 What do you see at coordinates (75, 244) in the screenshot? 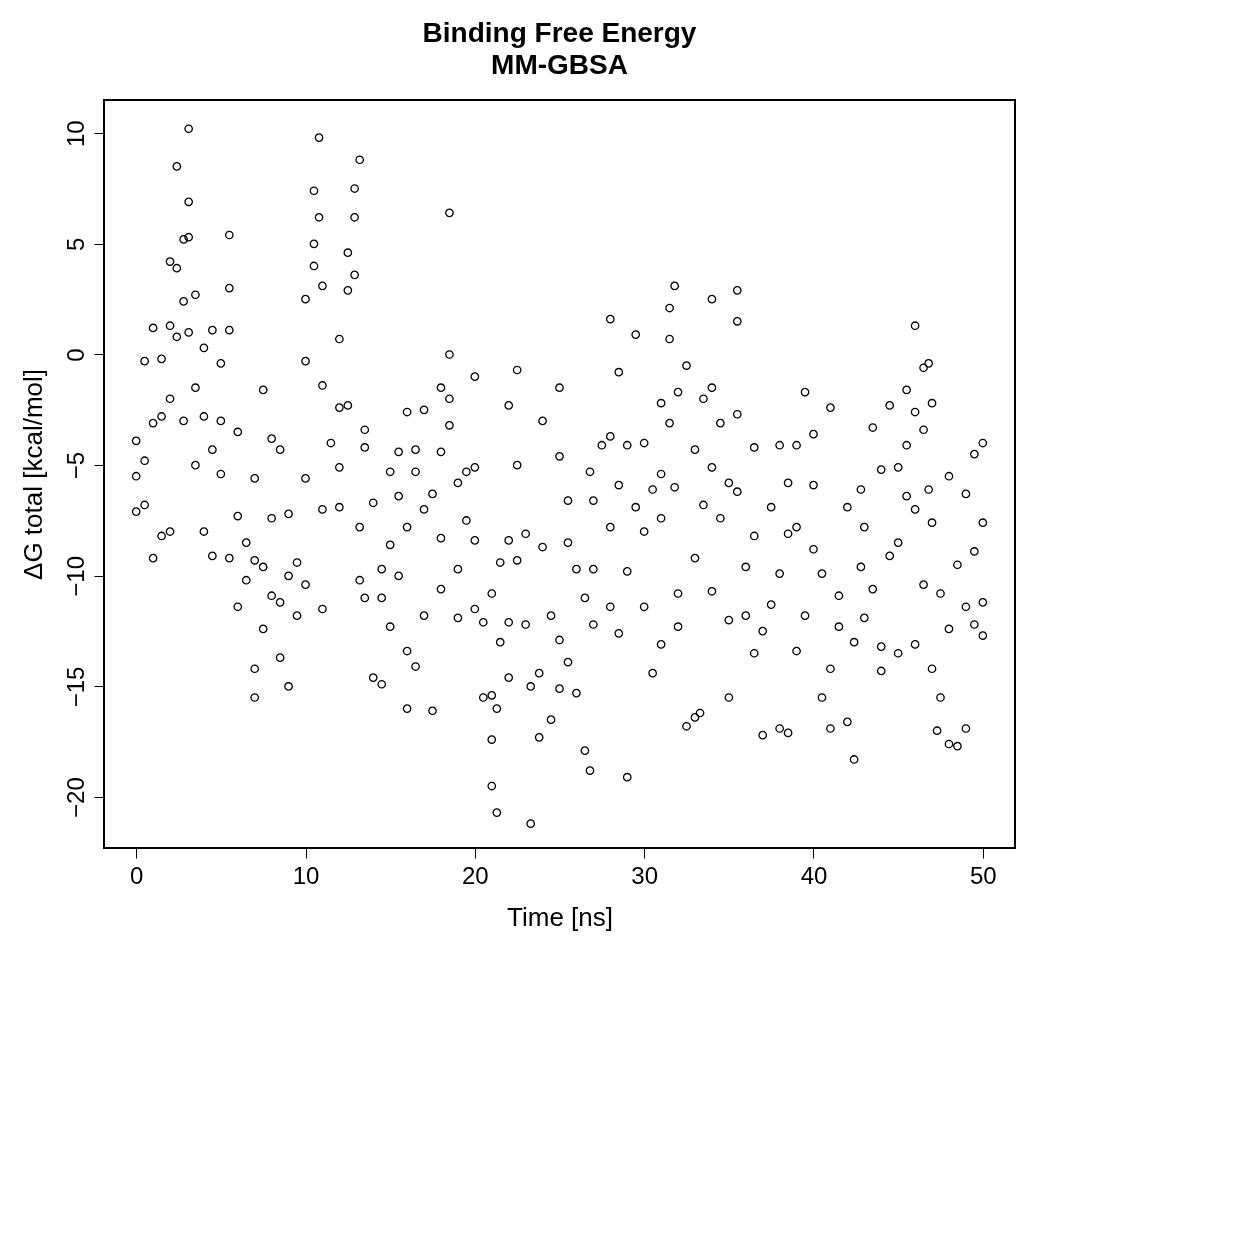
I see `y-tick-label: 5` at bounding box center [75, 244].